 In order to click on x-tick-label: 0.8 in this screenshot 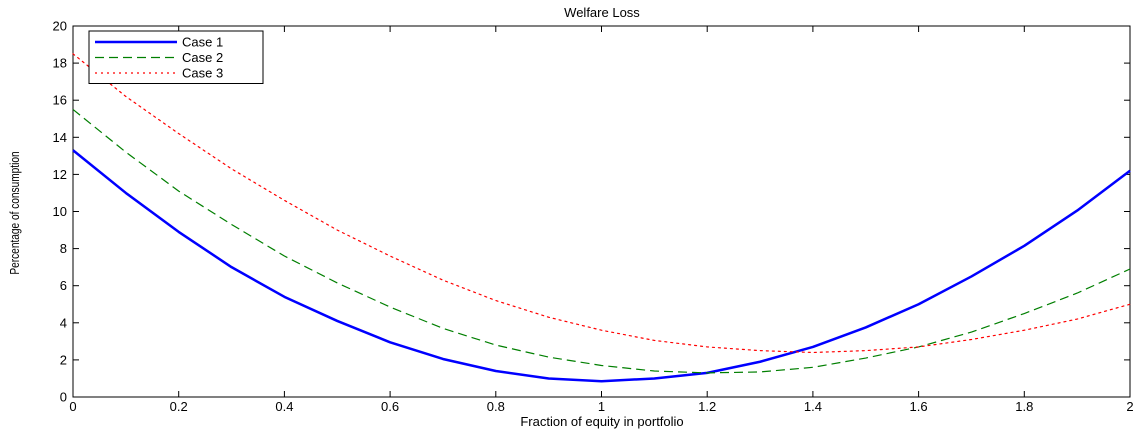, I will do `click(496, 406)`.